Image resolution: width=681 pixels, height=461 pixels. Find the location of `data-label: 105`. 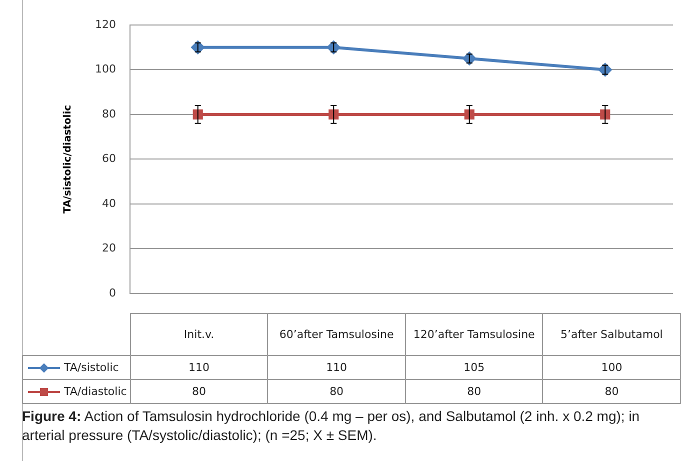

data-label: 105 is located at coordinates (474, 368).